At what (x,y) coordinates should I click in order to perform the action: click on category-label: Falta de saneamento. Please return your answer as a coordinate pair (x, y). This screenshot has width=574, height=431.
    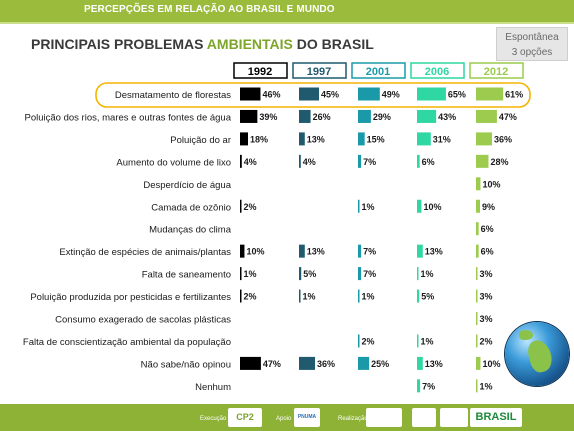
    Looking at the image, I should click on (186, 275).